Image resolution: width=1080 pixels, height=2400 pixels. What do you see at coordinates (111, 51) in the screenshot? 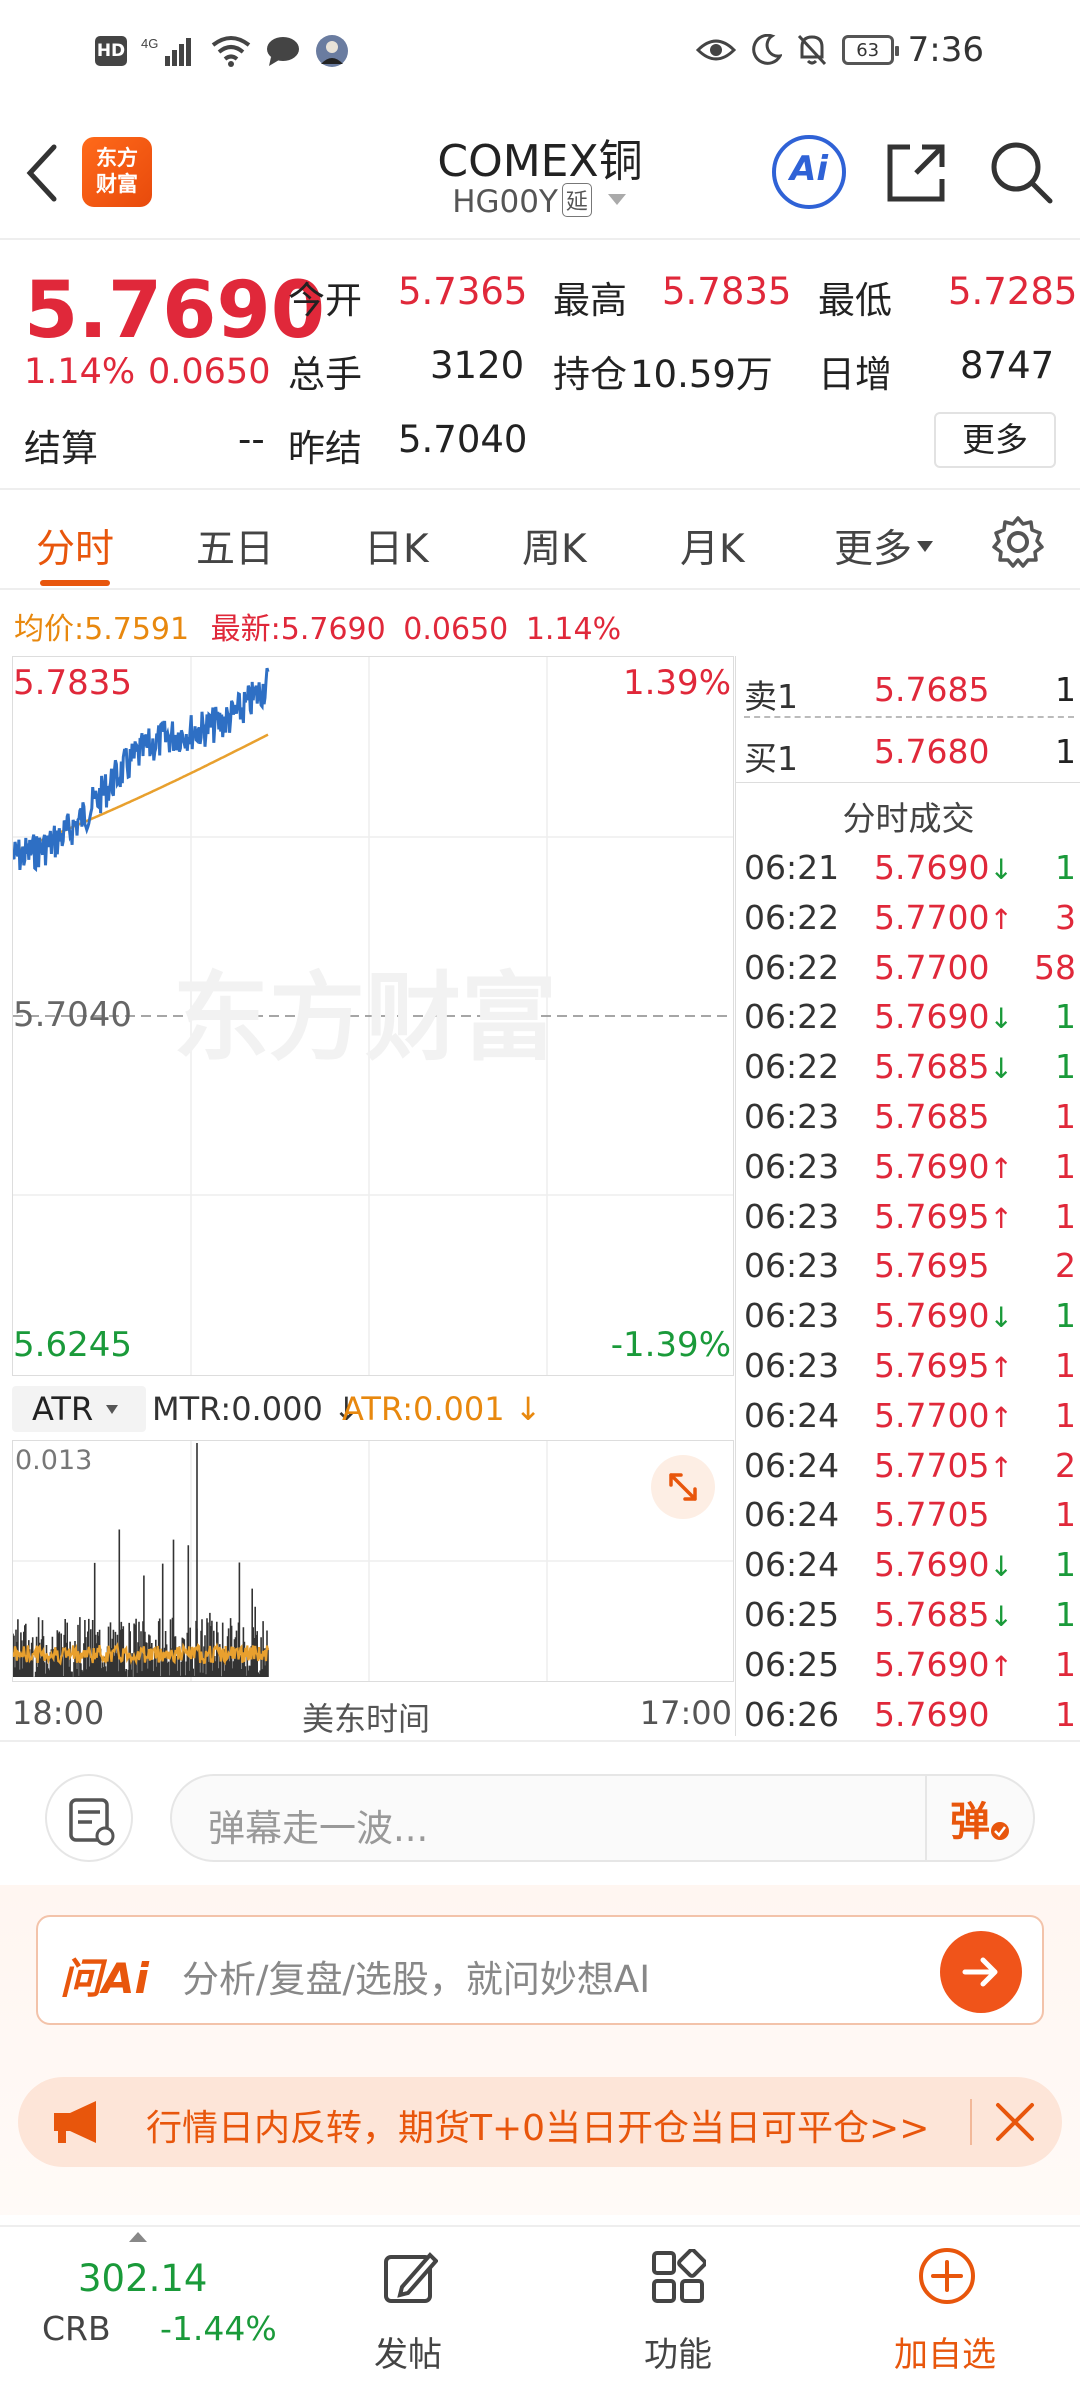
I see `hd-icon: HD` at bounding box center [111, 51].